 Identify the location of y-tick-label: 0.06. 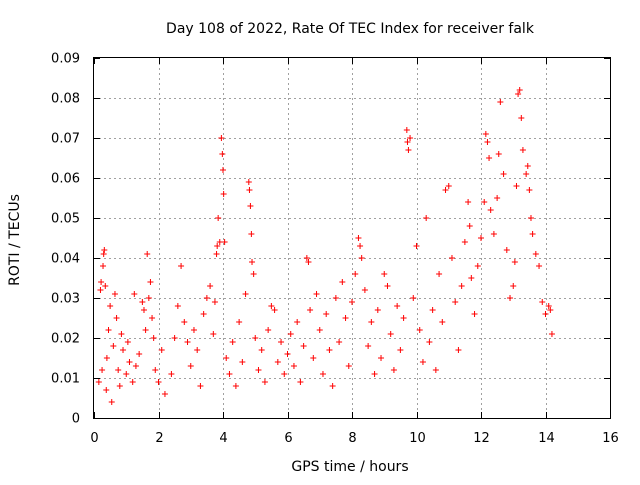
(65, 179).